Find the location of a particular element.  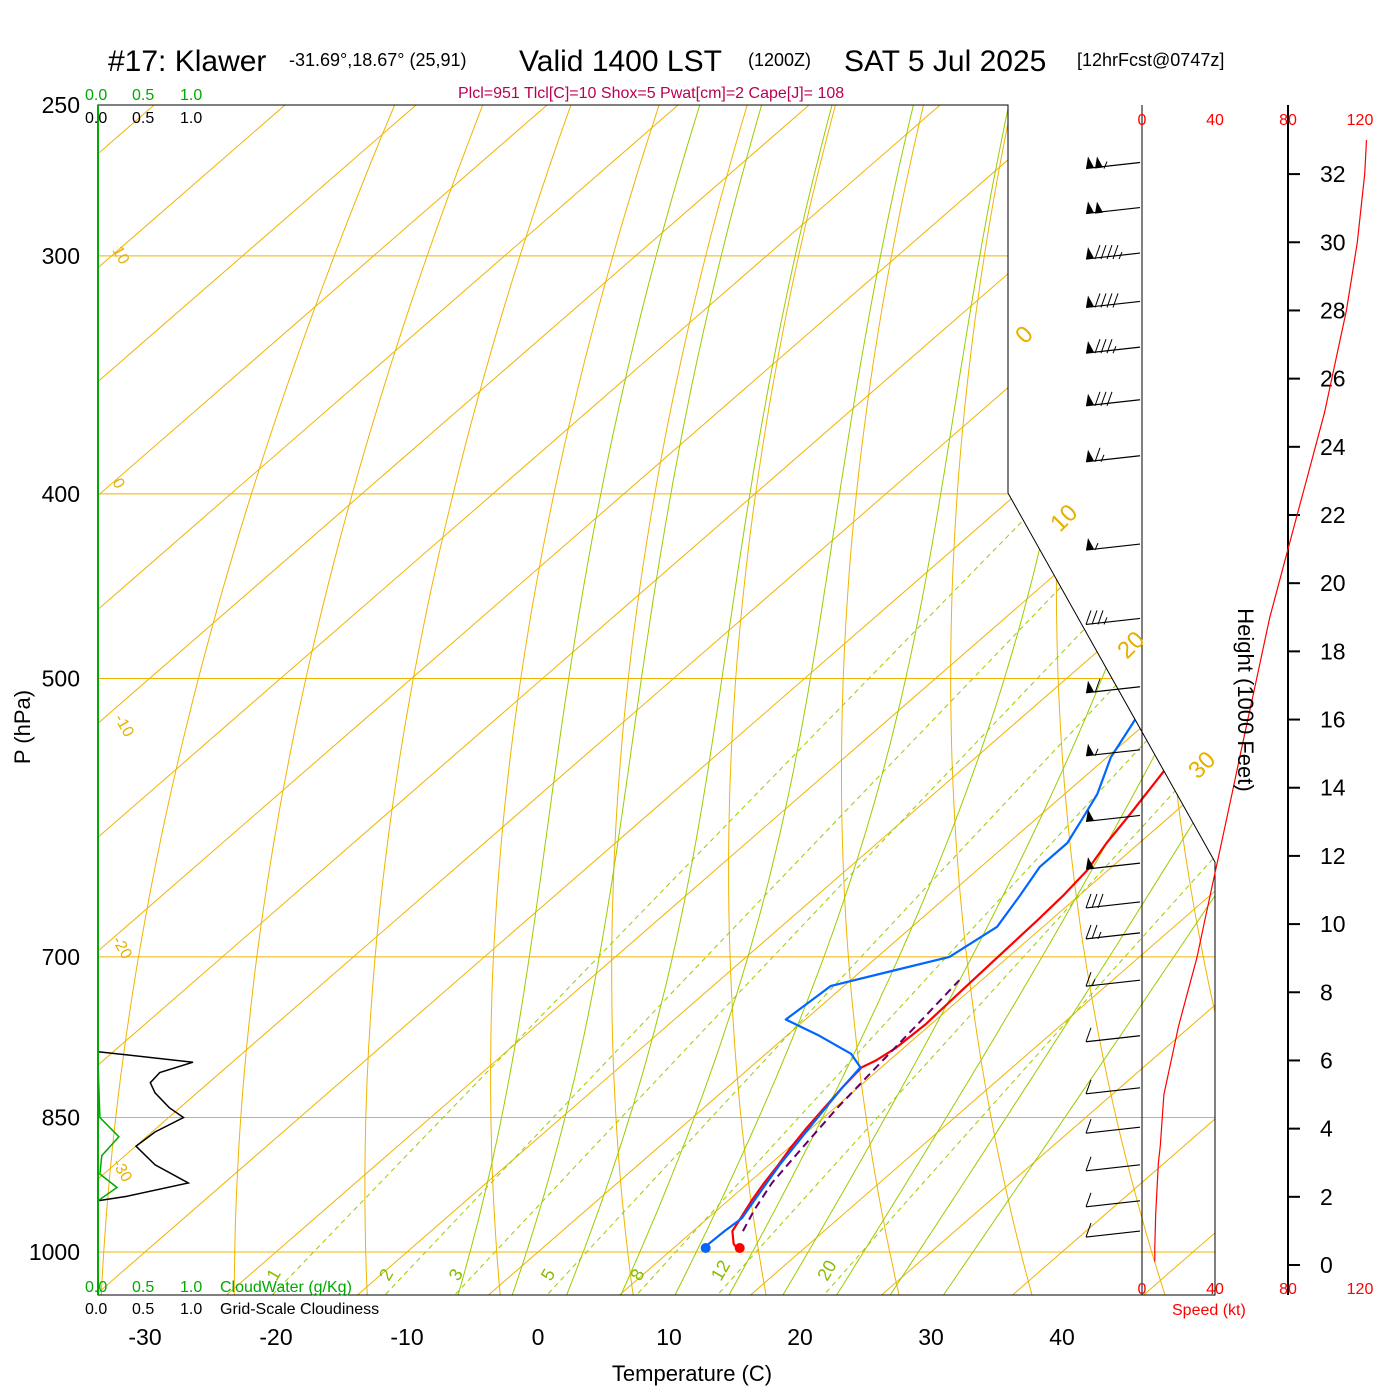

cloud-water-label: CloudWater (g/Kg) is located at coordinates (286, 1287).